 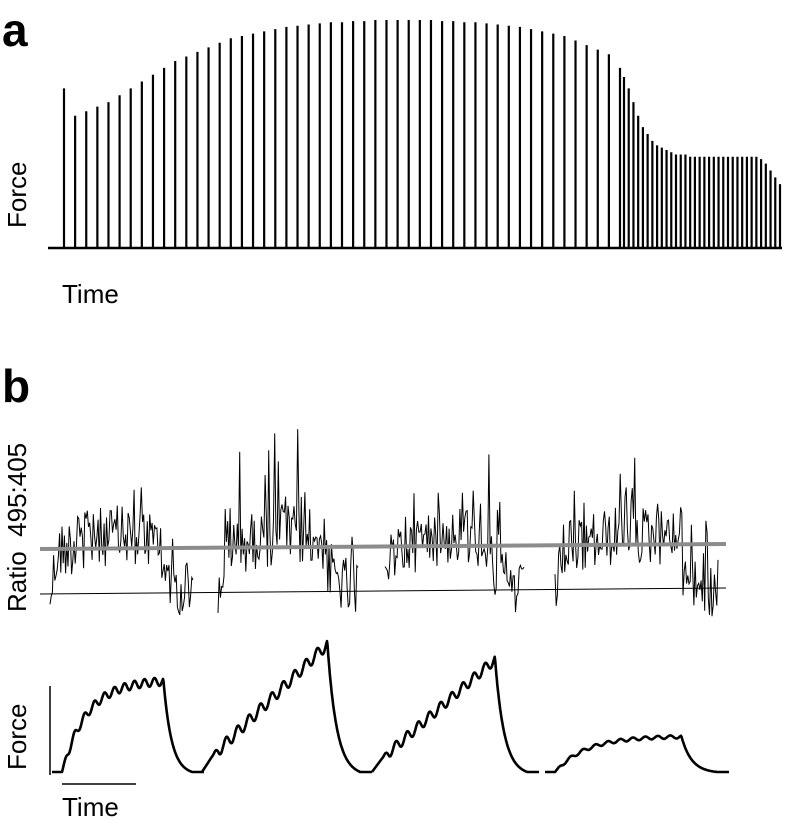 I want to click on panel-b-ratio-label: Ratio 495:405, so click(x=17, y=527).